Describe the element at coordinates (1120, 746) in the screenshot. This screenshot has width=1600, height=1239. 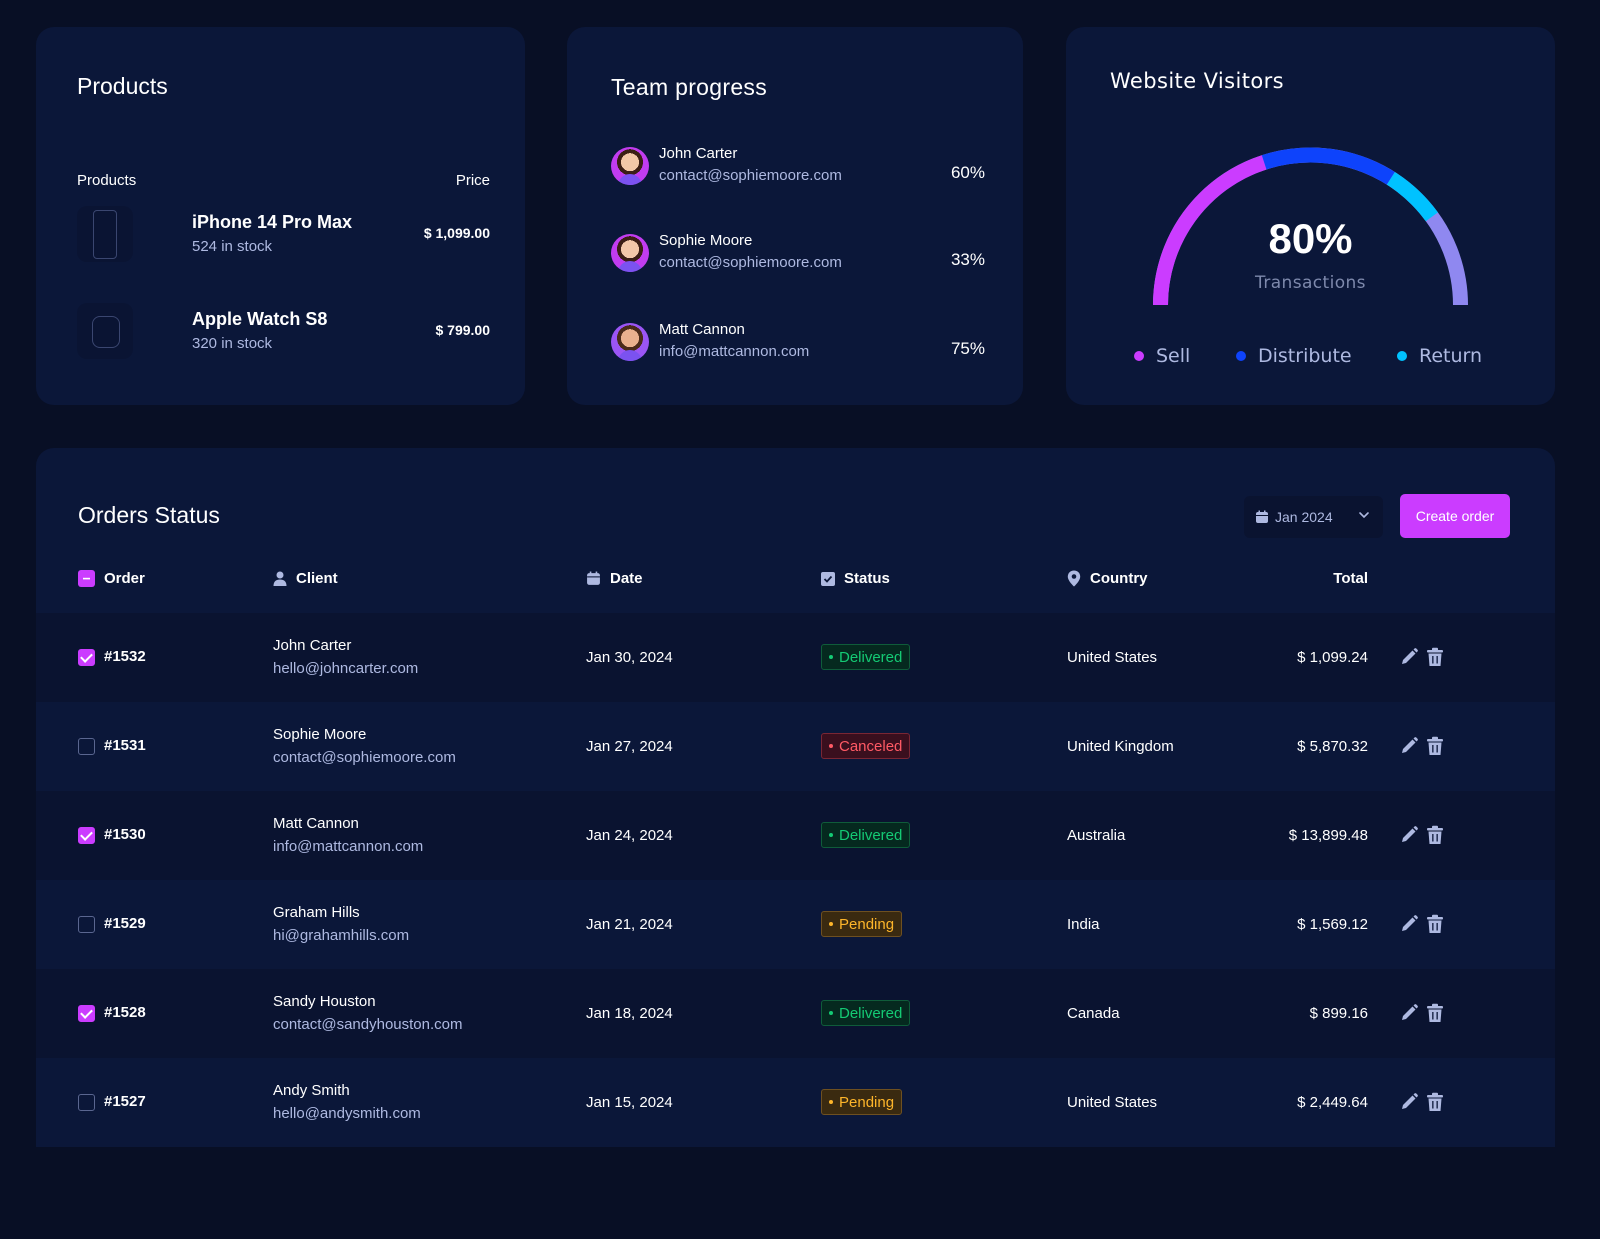
I see `country: United Kingdom` at that location.